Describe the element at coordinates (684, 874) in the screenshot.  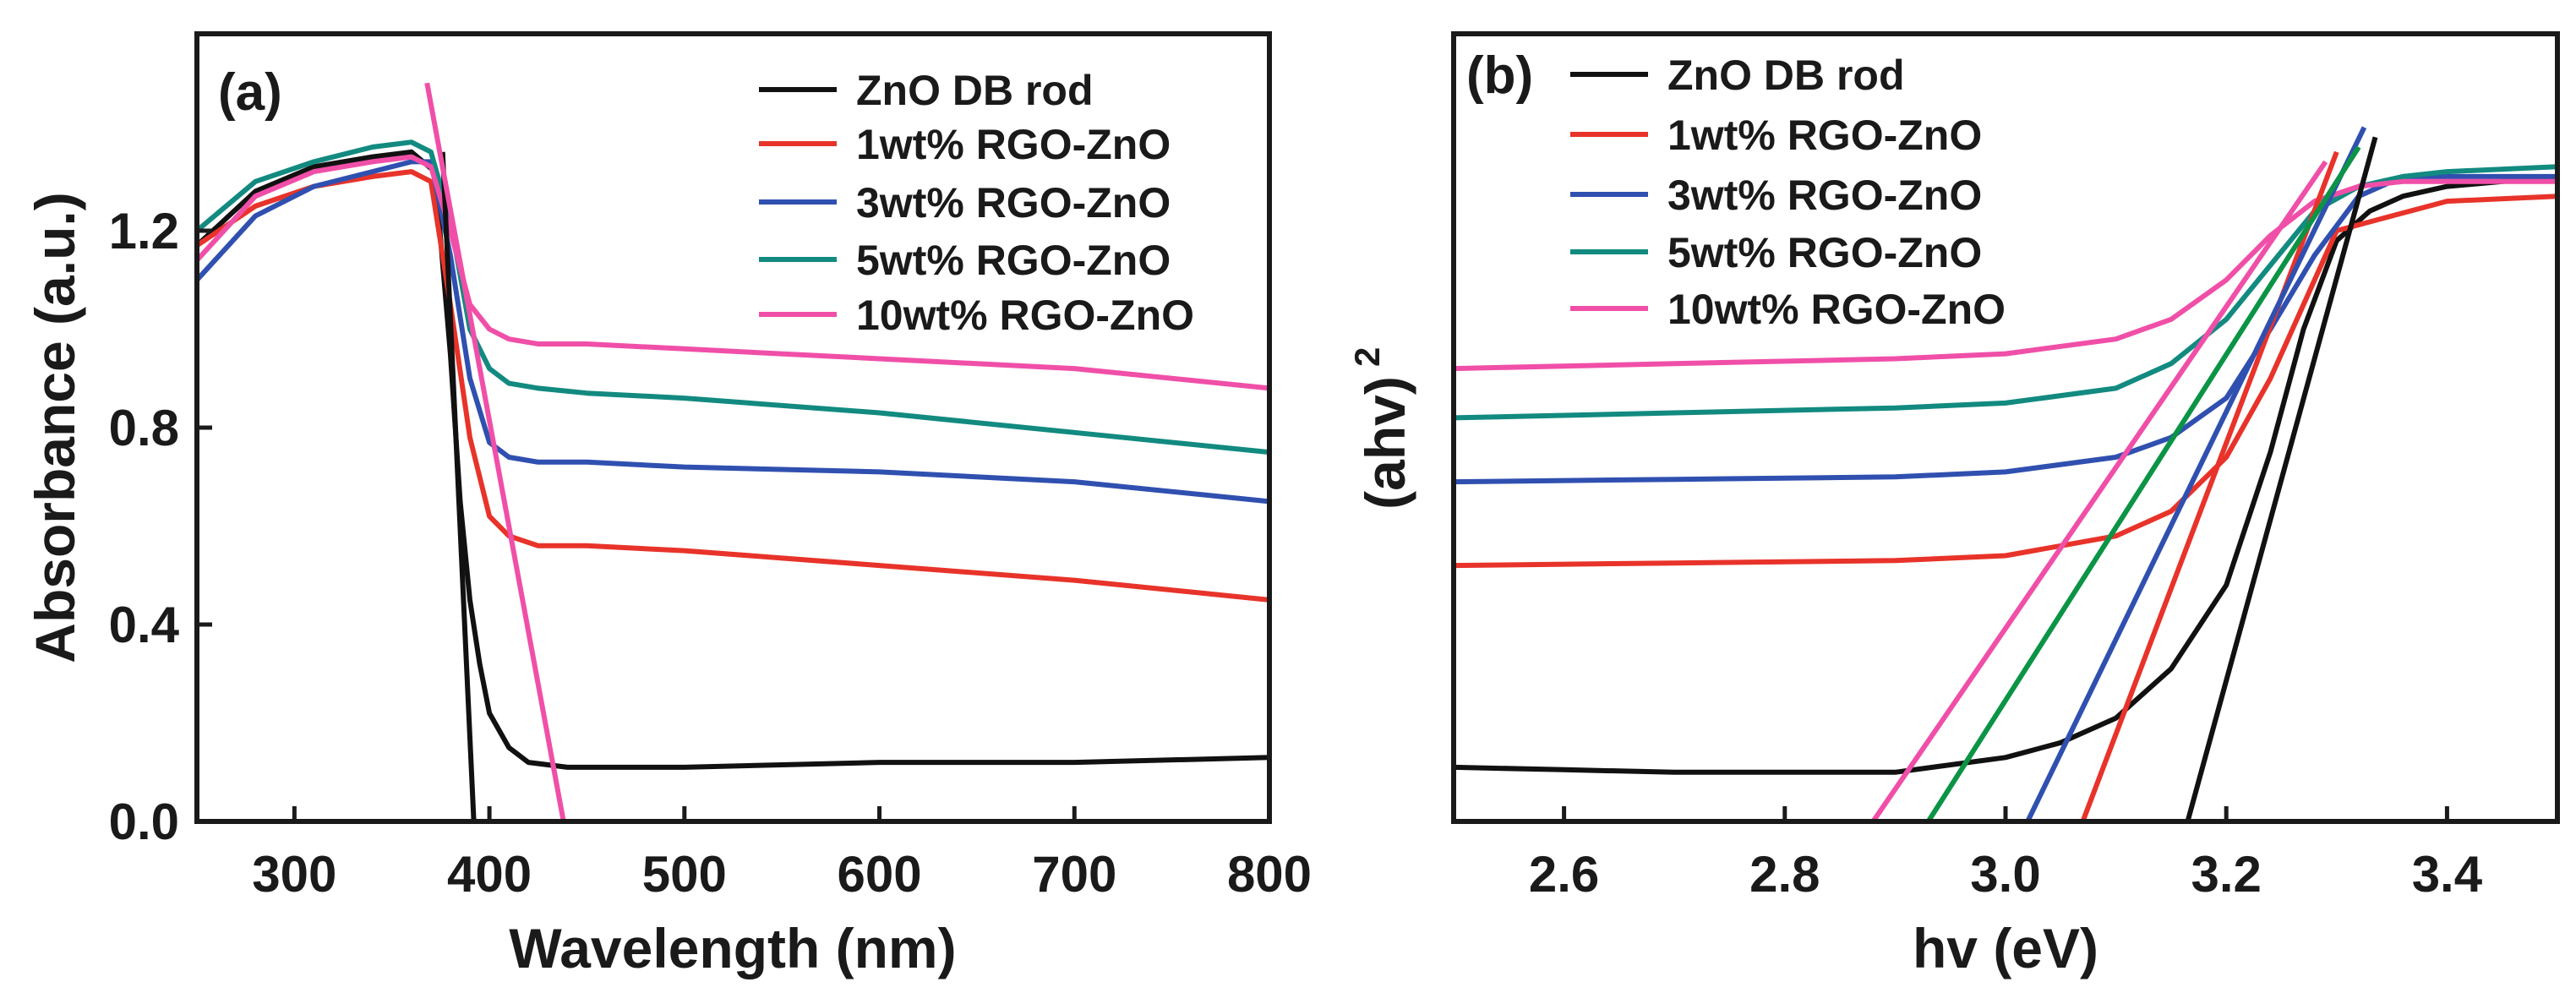
I see `panel-a-xtick-label-500: 500` at that location.